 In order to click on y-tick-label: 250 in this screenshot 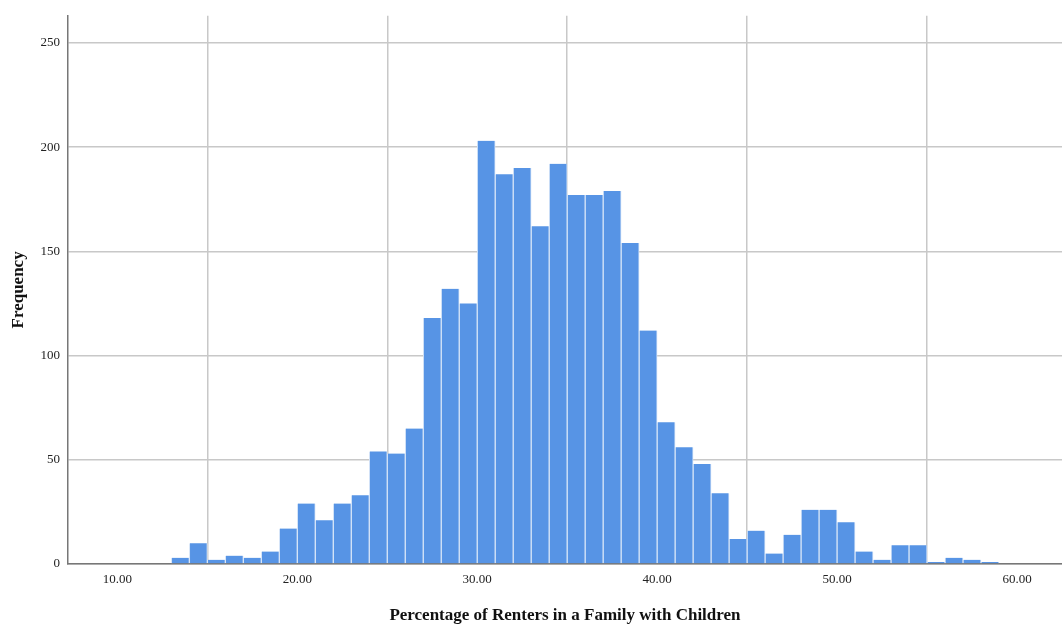, I will do `click(50, 42)`.